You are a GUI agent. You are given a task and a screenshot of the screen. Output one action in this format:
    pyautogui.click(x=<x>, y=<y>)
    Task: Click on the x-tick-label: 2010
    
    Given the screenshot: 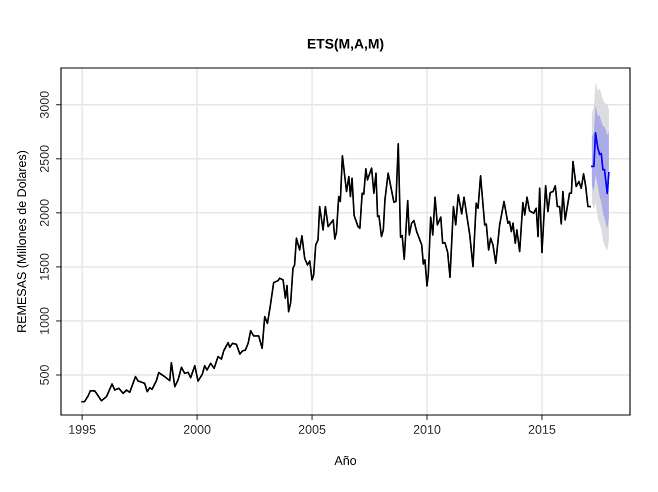 What is the action you would take?
    pyautogui.click(x=427, y=429)
    